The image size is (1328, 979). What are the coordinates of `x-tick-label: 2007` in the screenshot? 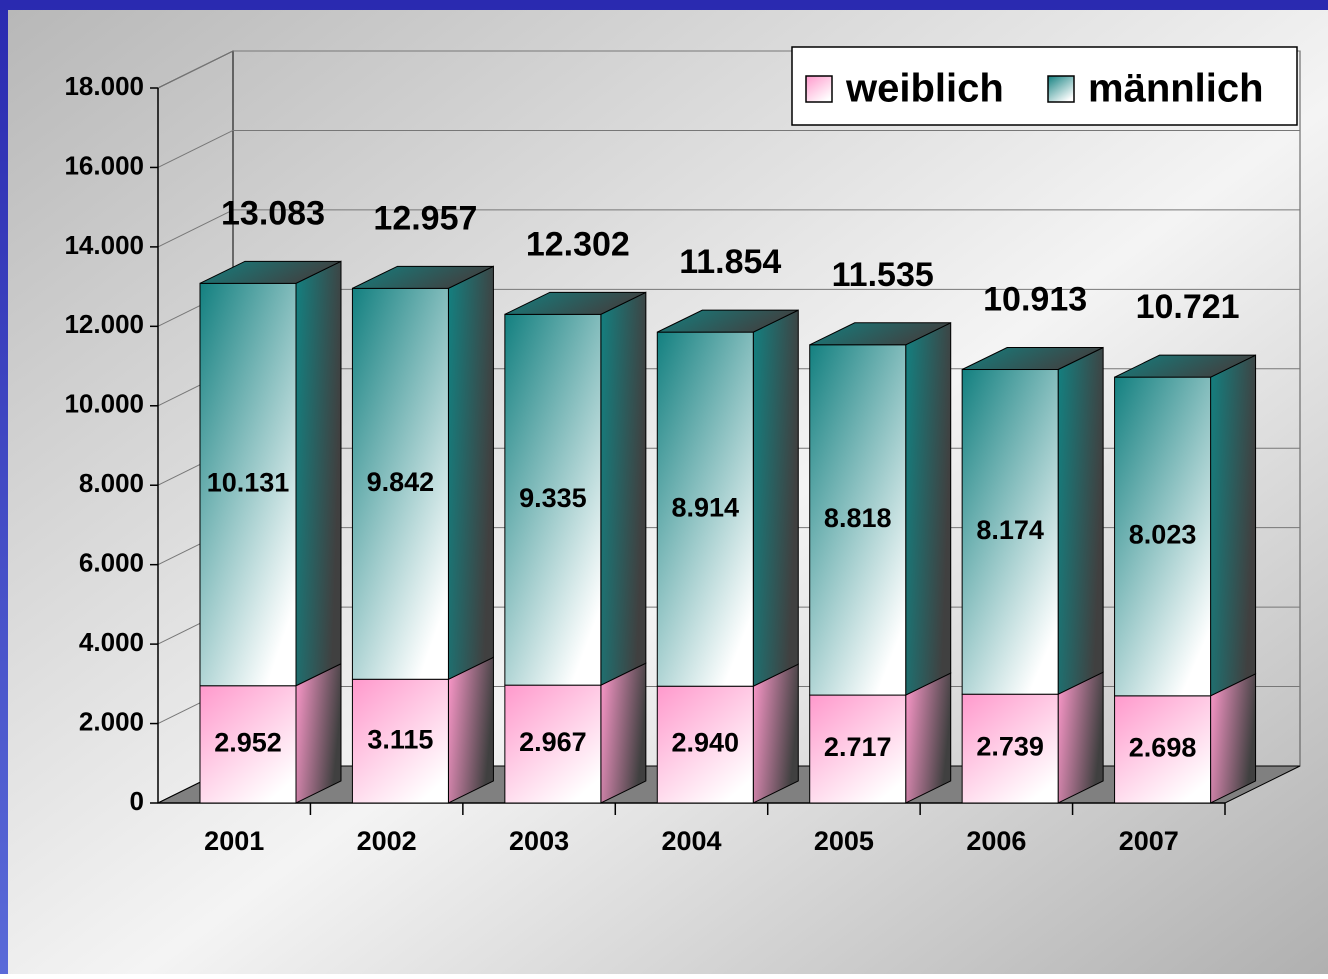 It's located at (1149, 841).